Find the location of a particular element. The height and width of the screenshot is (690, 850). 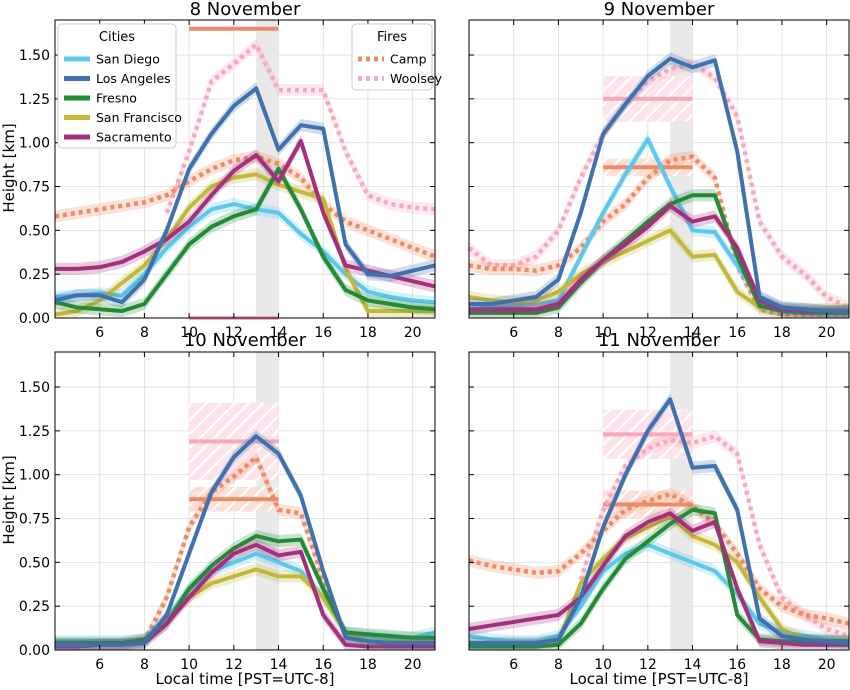

legend-label: Sacramento is located at coordinates (134, 137).